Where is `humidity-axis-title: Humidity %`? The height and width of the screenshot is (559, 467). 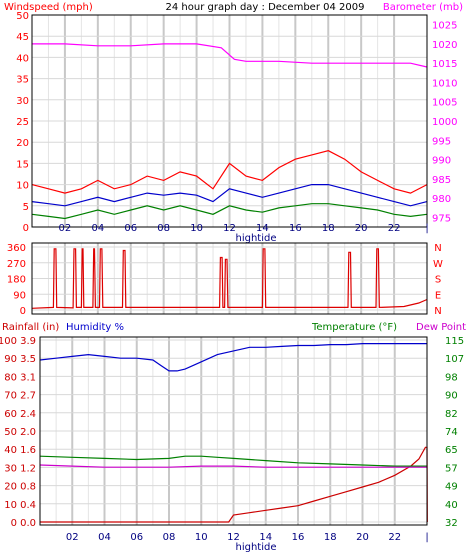 humidity-axis-title: Humidity % is located at coordinates (95, 327).